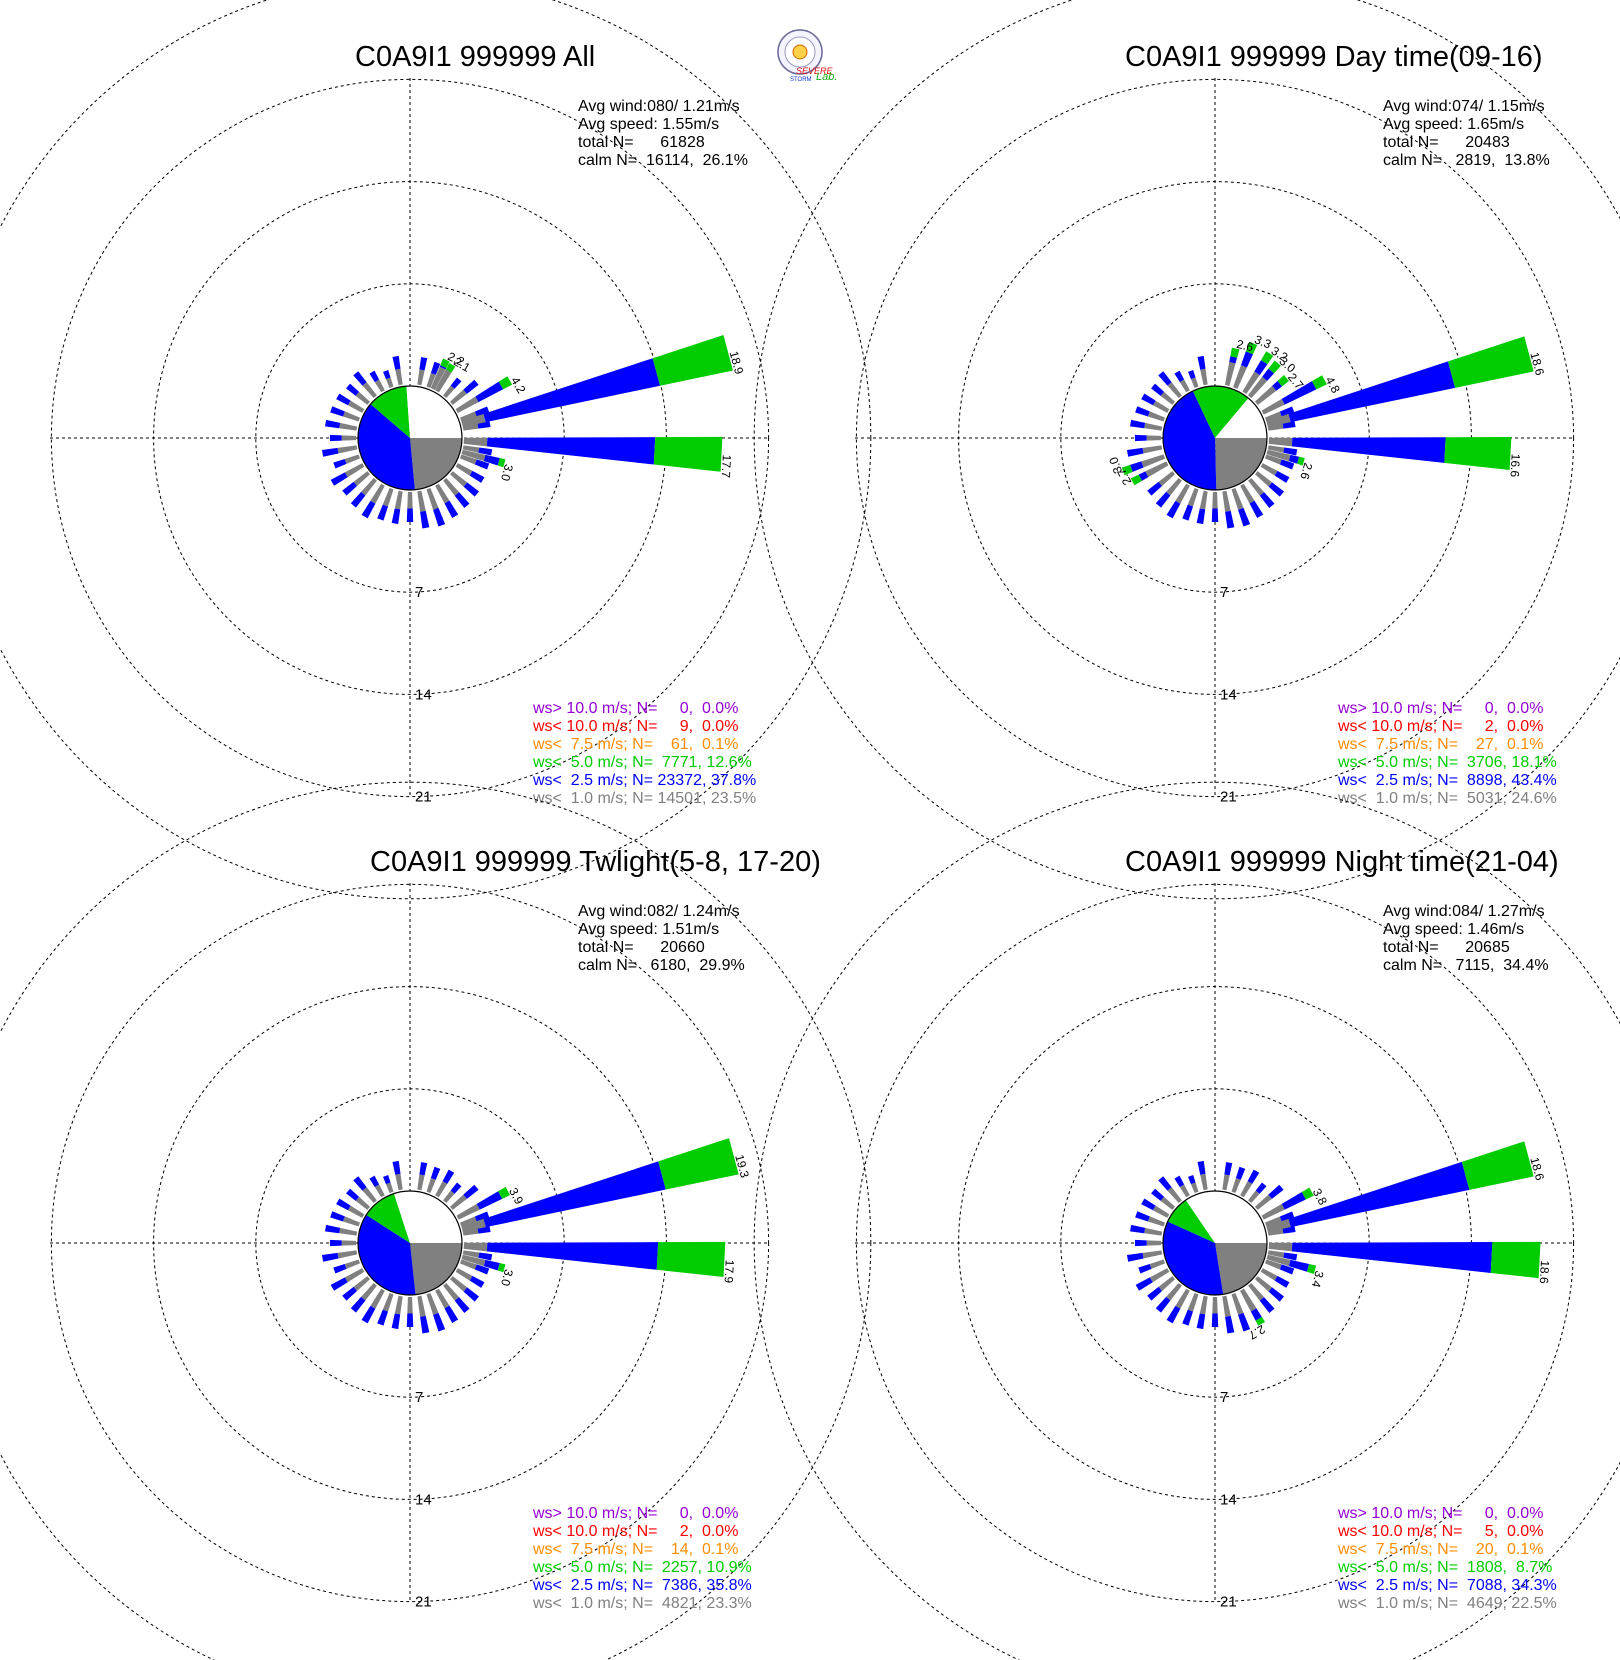 The width and height of the screenshot is (1620, 1660). Describe the element at coordinates (1447, 798) in the screenshot. I see `legend-gray: ws< 1.0 m/s; N= 5031, 24.6%` at that location.